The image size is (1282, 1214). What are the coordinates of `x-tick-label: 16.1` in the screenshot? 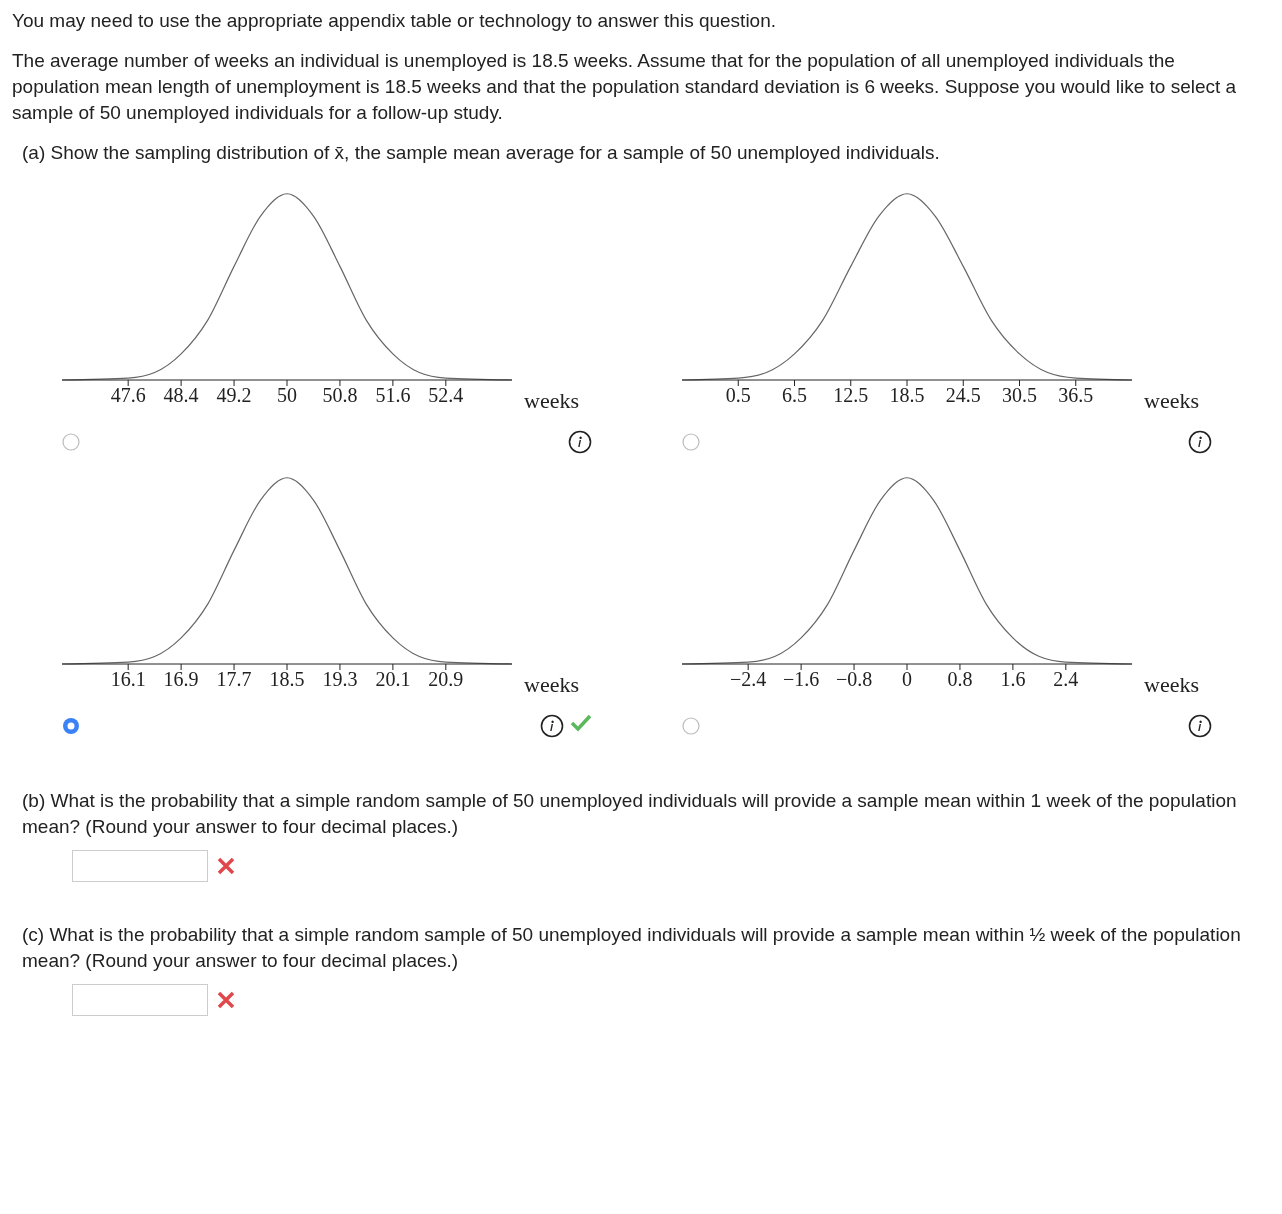 It's located at (128, 679).